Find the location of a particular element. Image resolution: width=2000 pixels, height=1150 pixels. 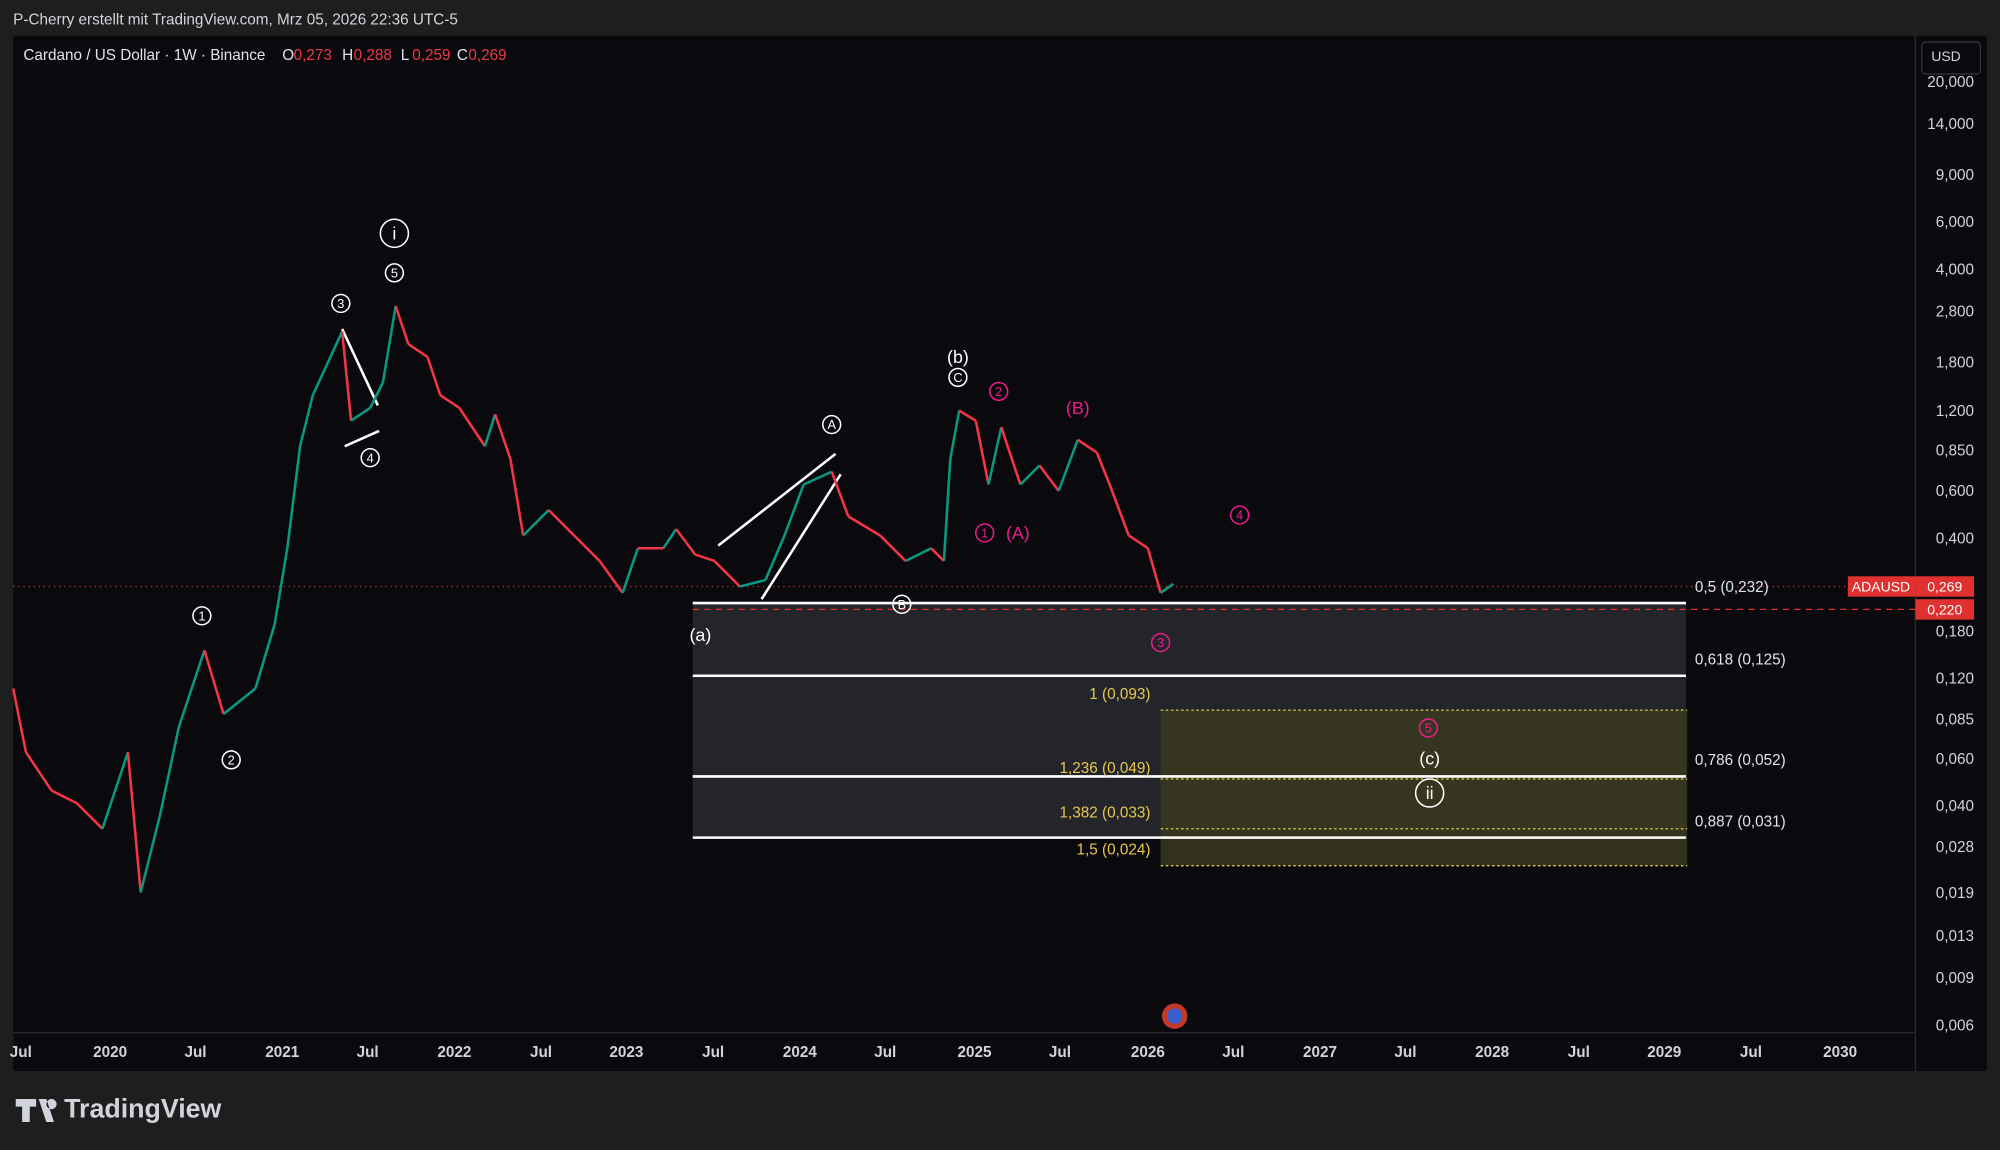

extension-label: 1,236 (0,049) is located at coordinates (1105, 768).